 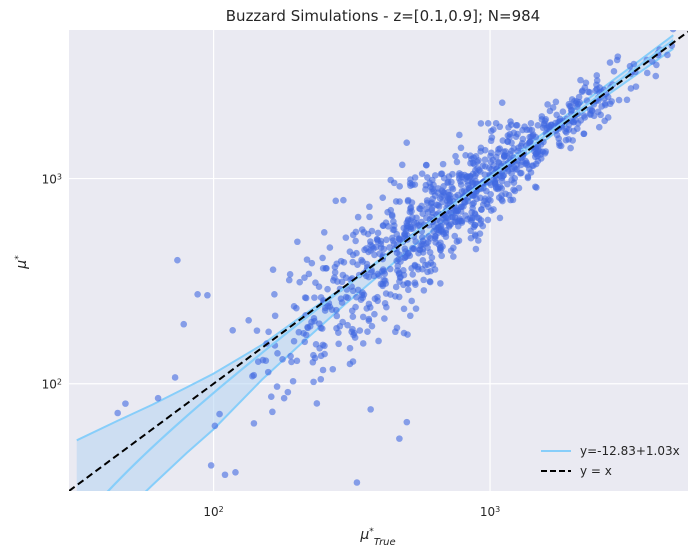 I want to click on y-axis-label: μ*, so click(x=22, y=262).